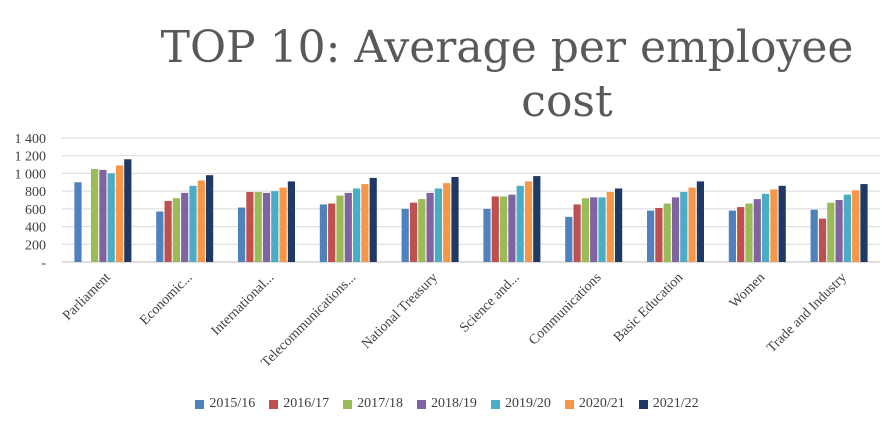 The width and height of the screenshot is (894, 427). What do you see at coordinates (565, 309) in the screenshot?
I see `x-tick-label: Communications` at bounding box center [565, 309].